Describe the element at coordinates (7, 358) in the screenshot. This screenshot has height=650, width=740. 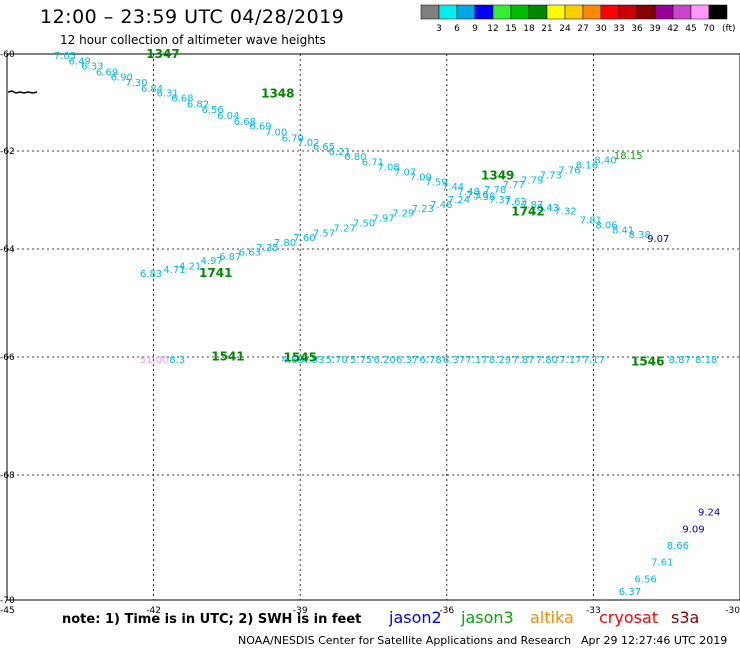
I see `latitude-label: -66` at that location.